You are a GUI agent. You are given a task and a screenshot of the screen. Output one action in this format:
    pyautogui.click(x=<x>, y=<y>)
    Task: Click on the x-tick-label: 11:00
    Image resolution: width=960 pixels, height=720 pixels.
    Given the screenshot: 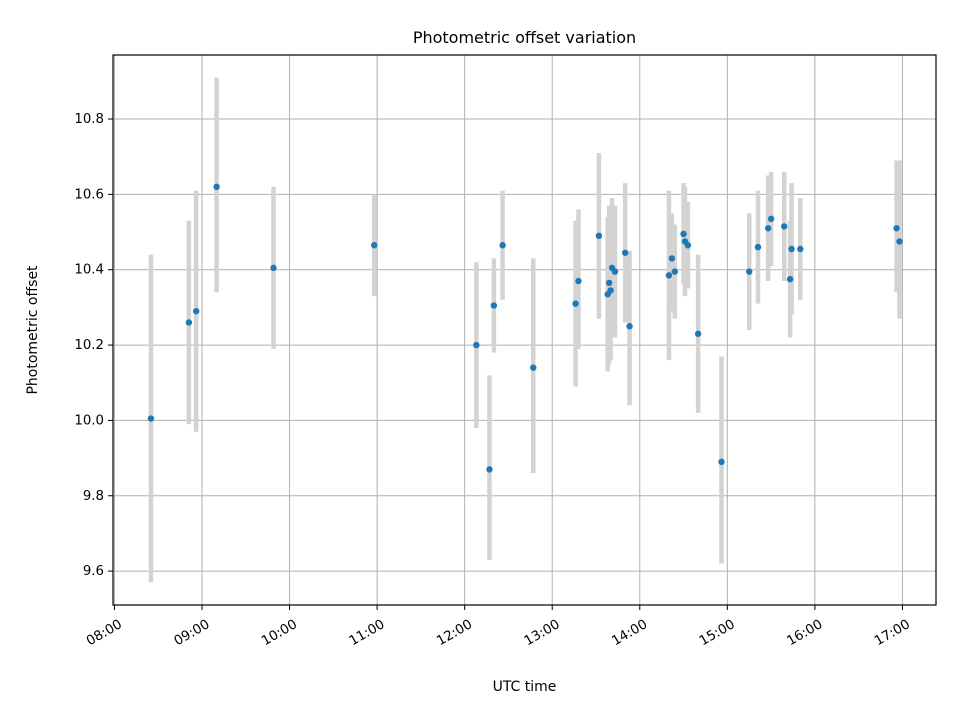 What is the action you would take?
    pyautogui.click(x=367, y=633)
    